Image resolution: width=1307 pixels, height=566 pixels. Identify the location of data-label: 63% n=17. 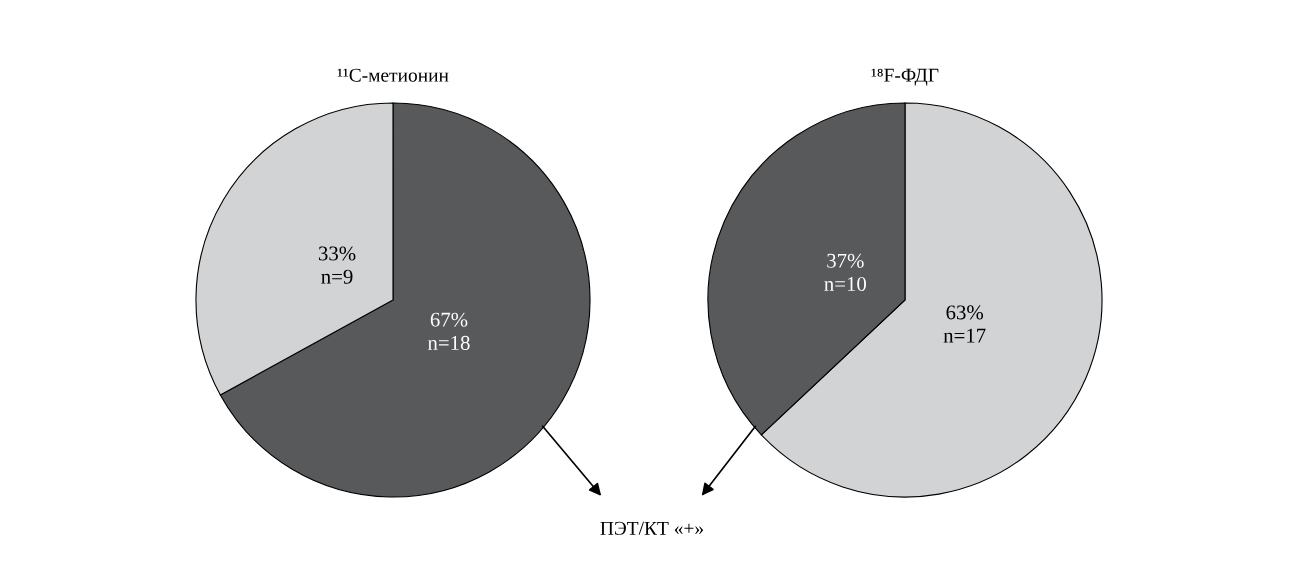
(964, 324).